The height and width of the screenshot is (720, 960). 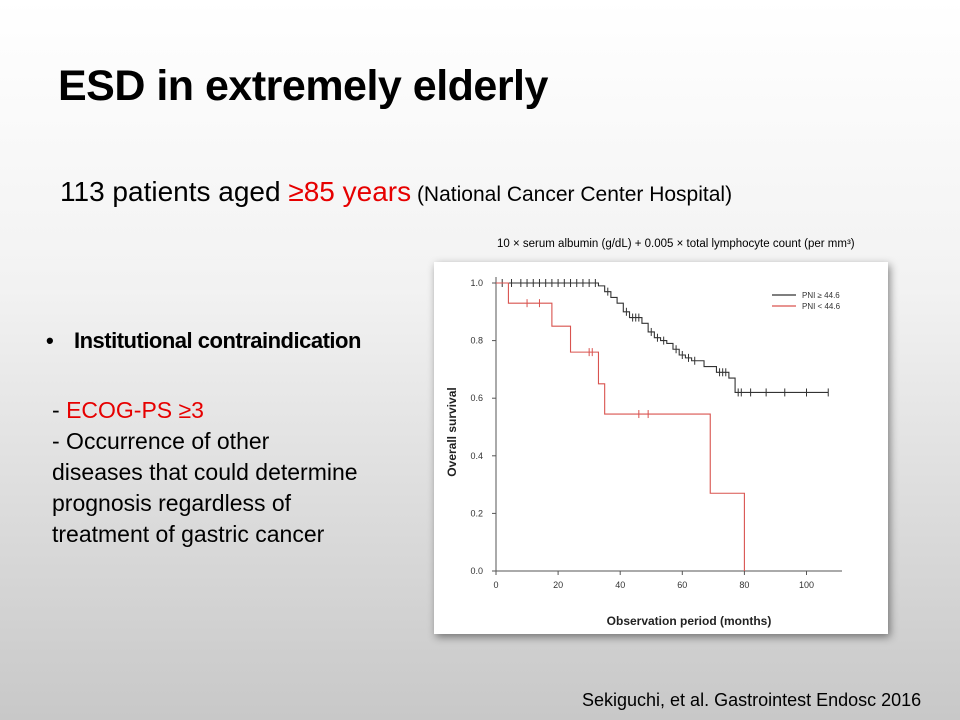 I want to click on x-tick-label: 40, so click(x=620, y=585).